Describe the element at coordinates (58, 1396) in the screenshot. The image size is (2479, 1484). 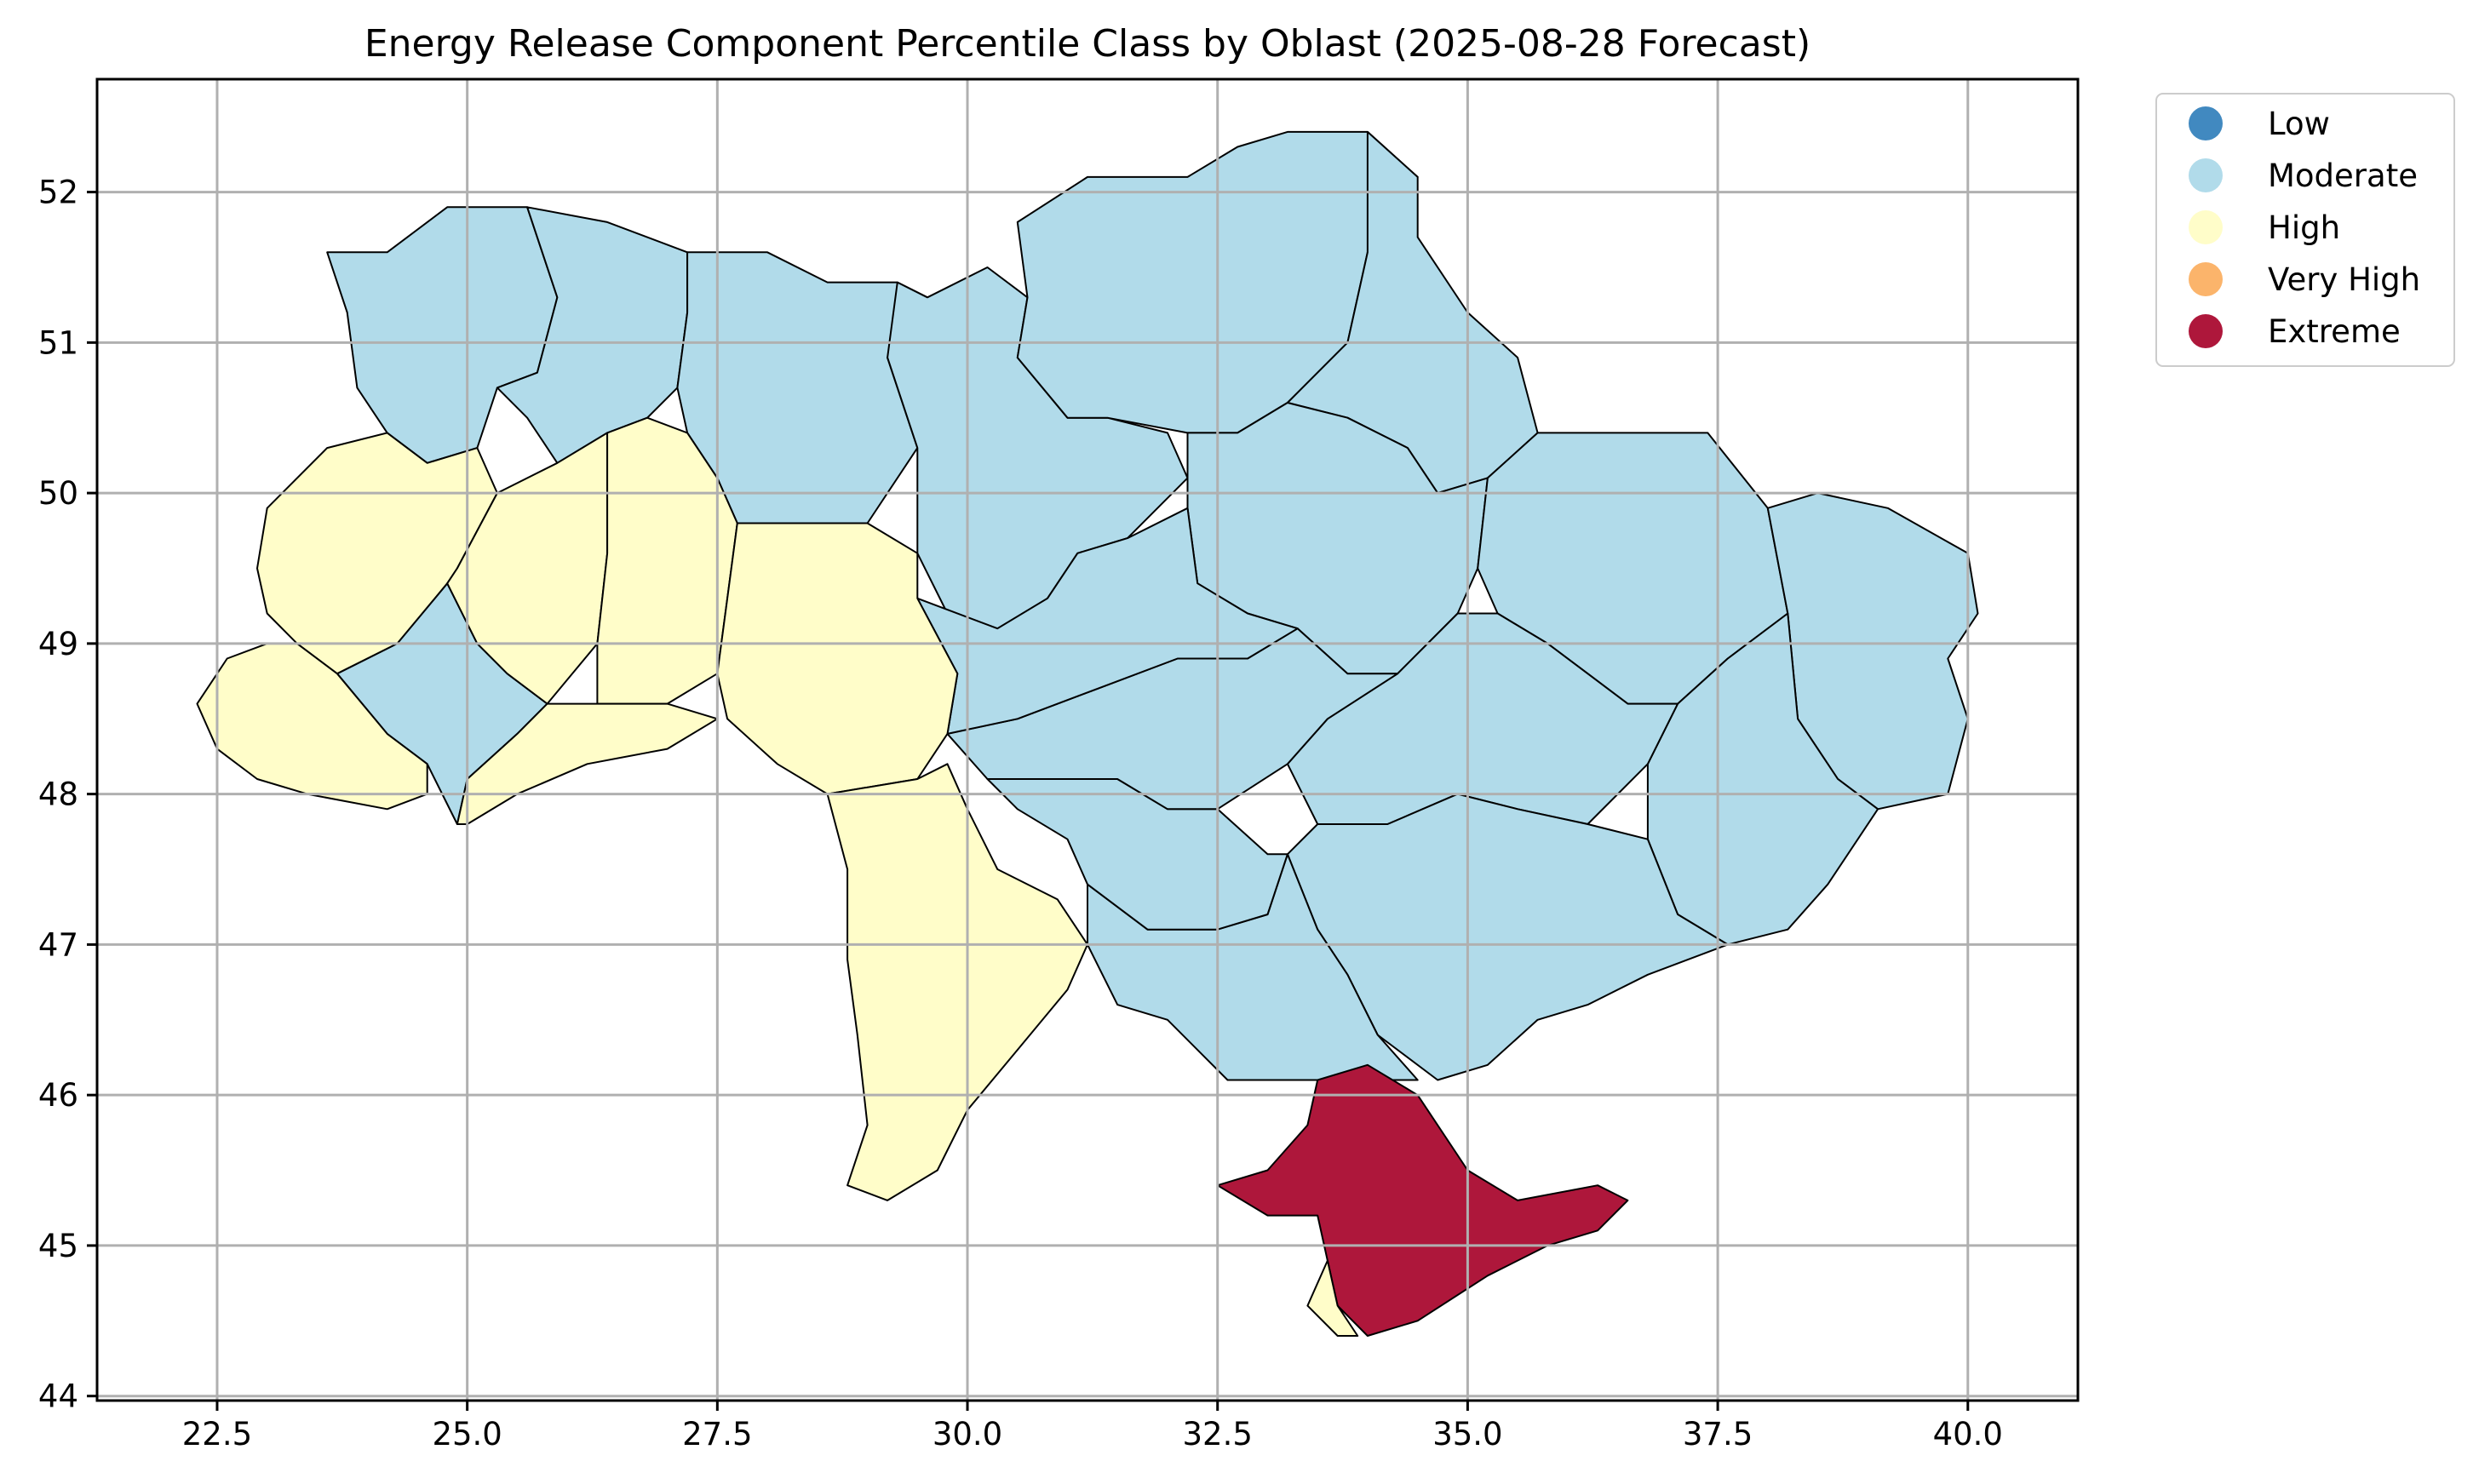
I see `y-tick-label: 44` at that location.